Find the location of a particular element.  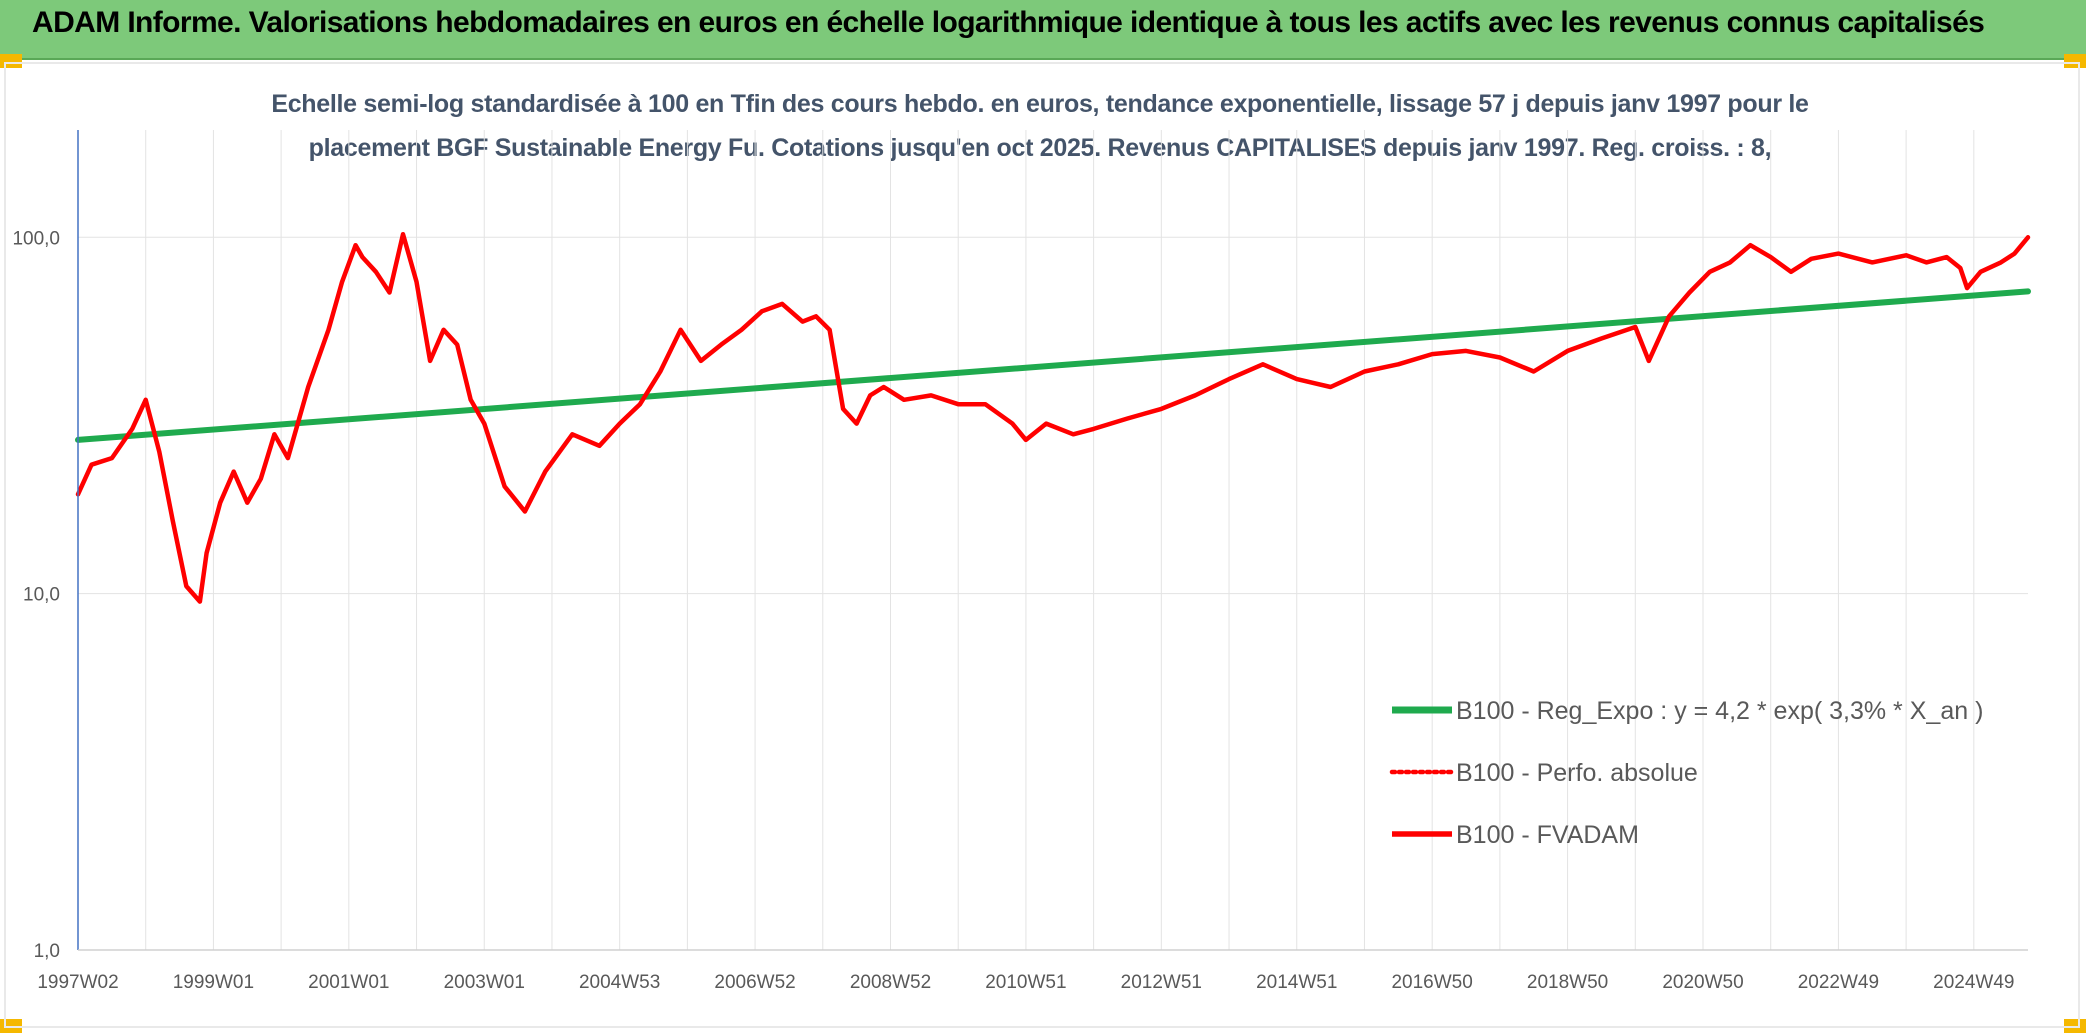

y-tick-label: 10,0 is located at coordinates (41, 595).